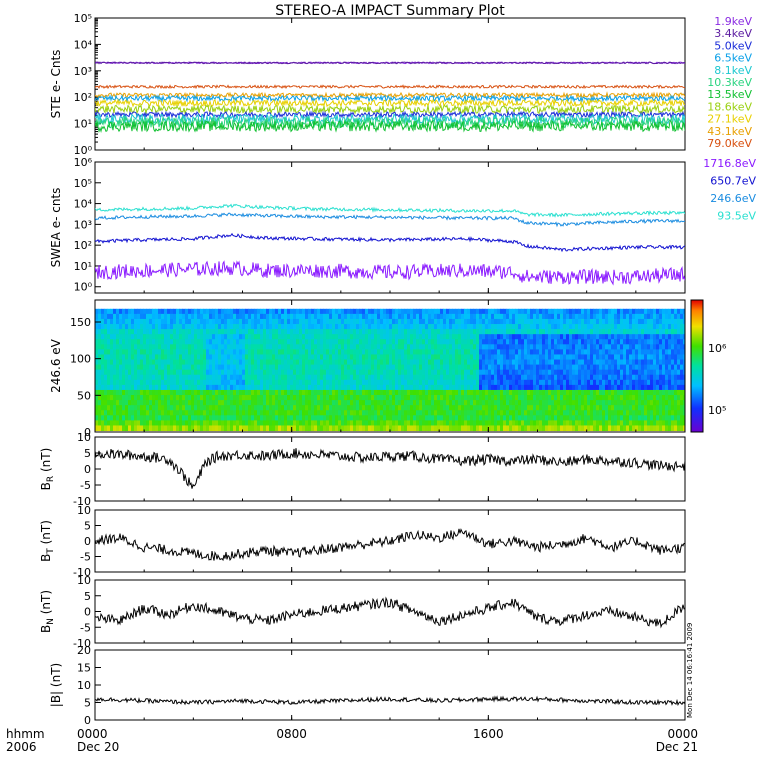 The image size is (780, 780). What do you see at coordinates (84, 668) in the screenshot?
I see `b-ytick-label: 15` at bounding box center [84, 668].